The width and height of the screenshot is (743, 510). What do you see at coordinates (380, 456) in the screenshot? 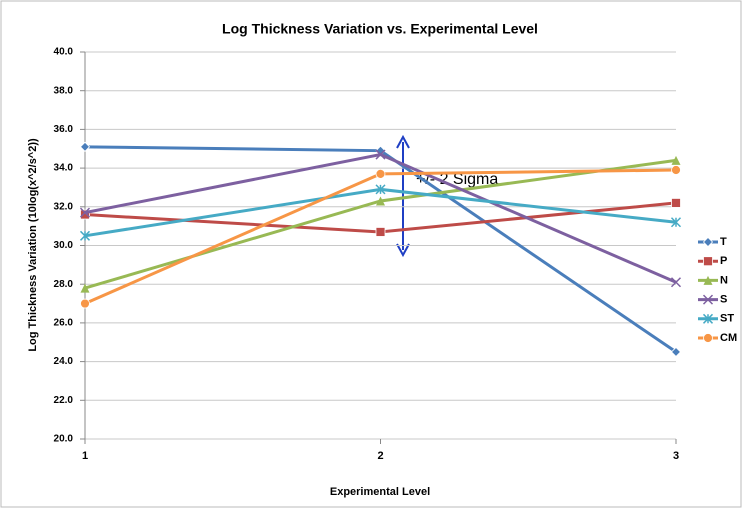
I see `x-tick-label: 2` at bounding box center [380, 456].